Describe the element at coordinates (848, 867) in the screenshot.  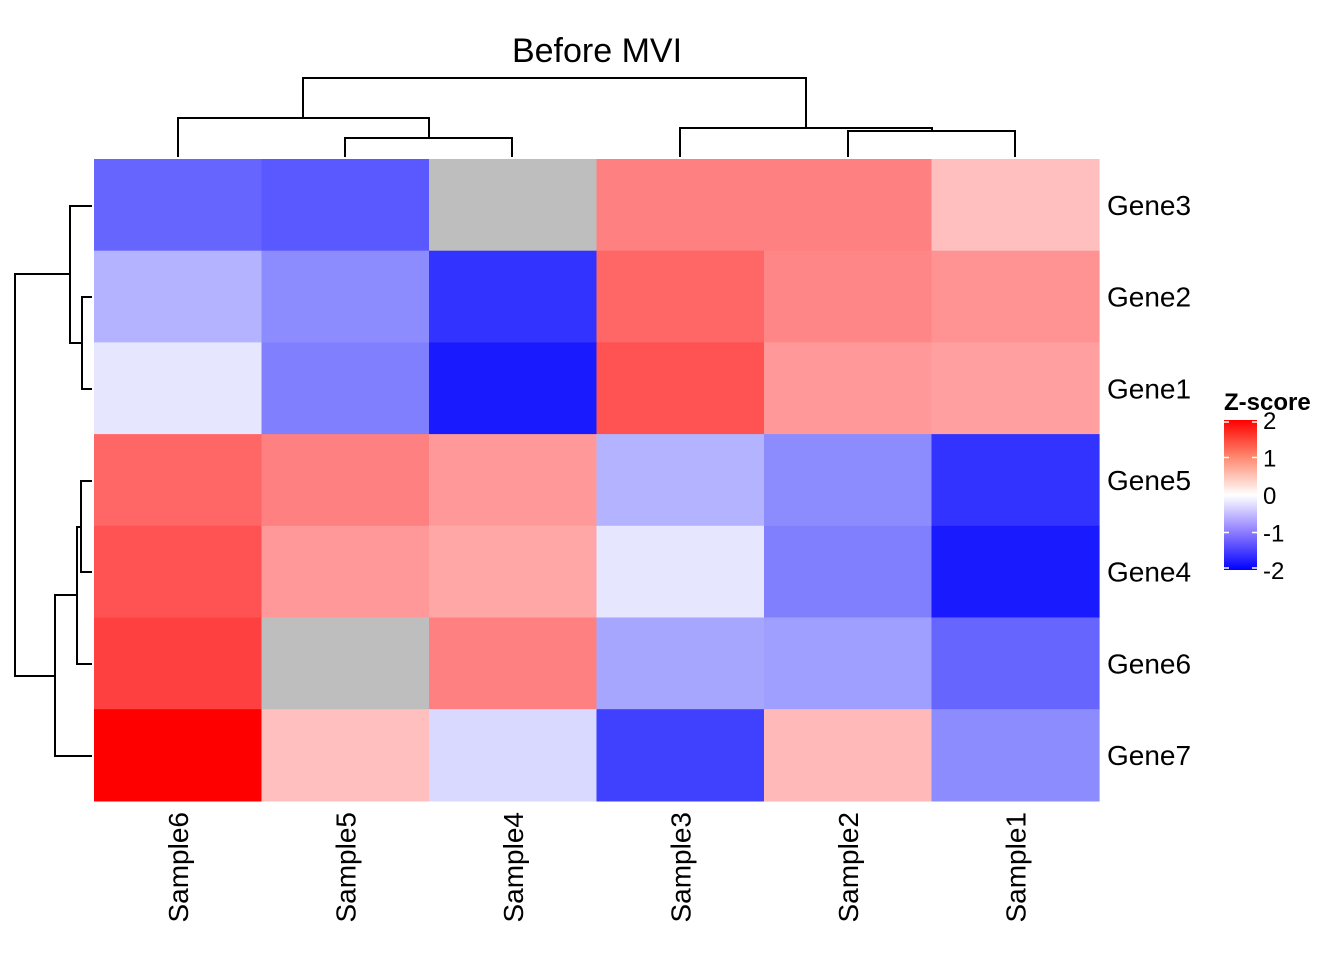
I see `column-label: Sample2` at that location.